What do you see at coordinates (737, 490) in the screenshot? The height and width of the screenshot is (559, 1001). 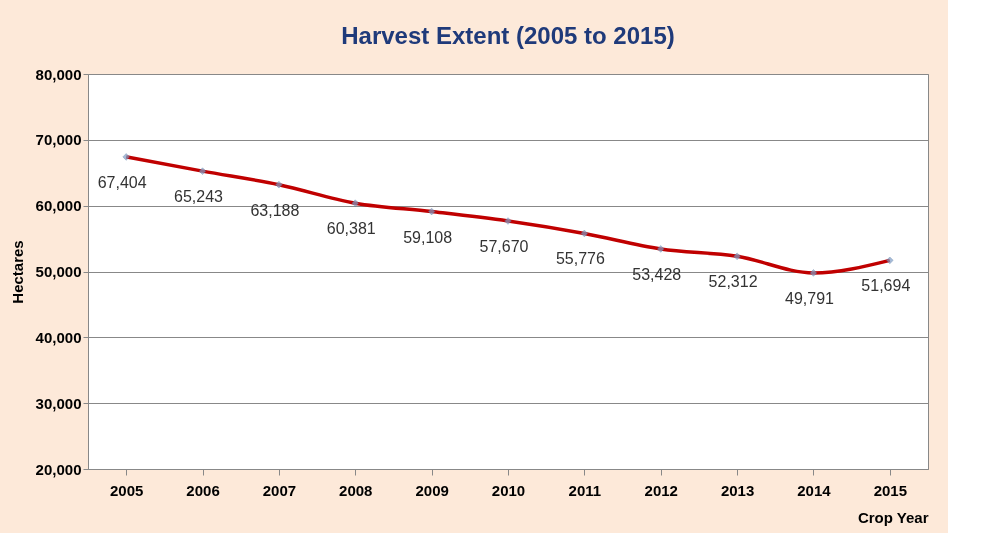 I see `x-tick-label: 2013` at bounding box center [737, 490].